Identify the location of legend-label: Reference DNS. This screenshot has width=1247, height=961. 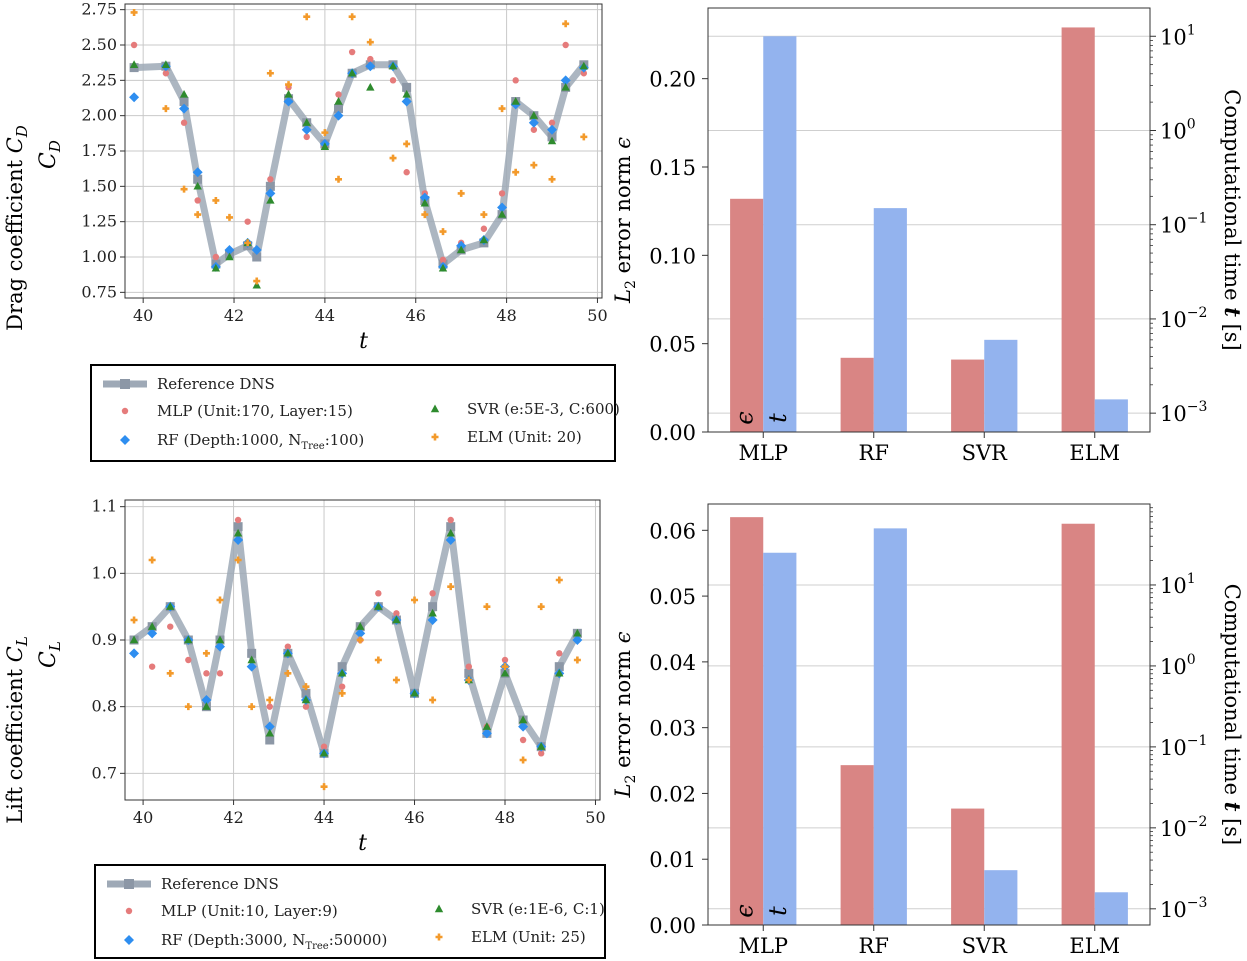
(220, 884).